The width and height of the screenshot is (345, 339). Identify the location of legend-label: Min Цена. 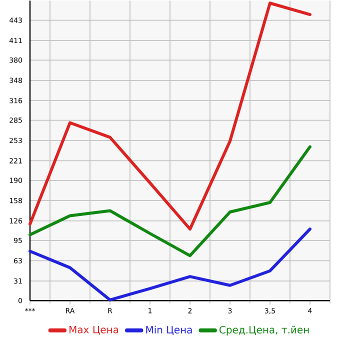
(169, 331).